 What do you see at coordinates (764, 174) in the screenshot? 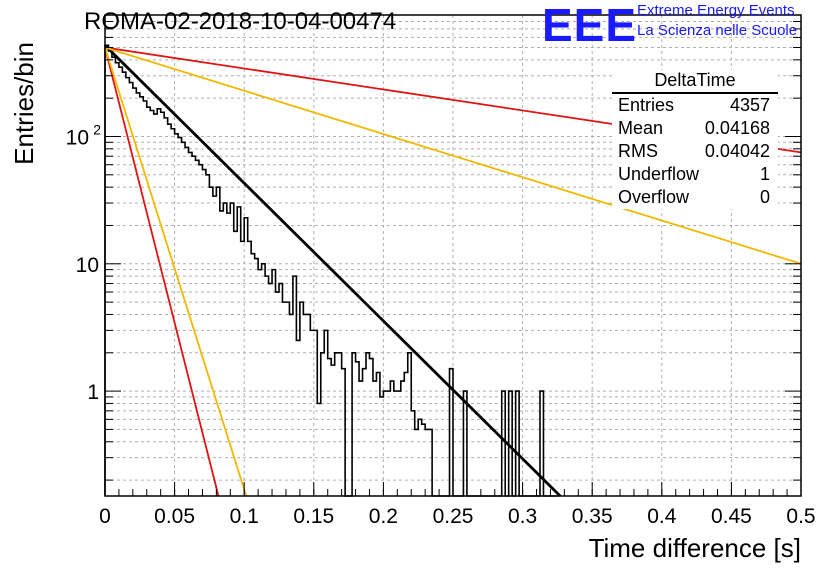
I see `stats-value: 1` at bounding box center [764, 174].